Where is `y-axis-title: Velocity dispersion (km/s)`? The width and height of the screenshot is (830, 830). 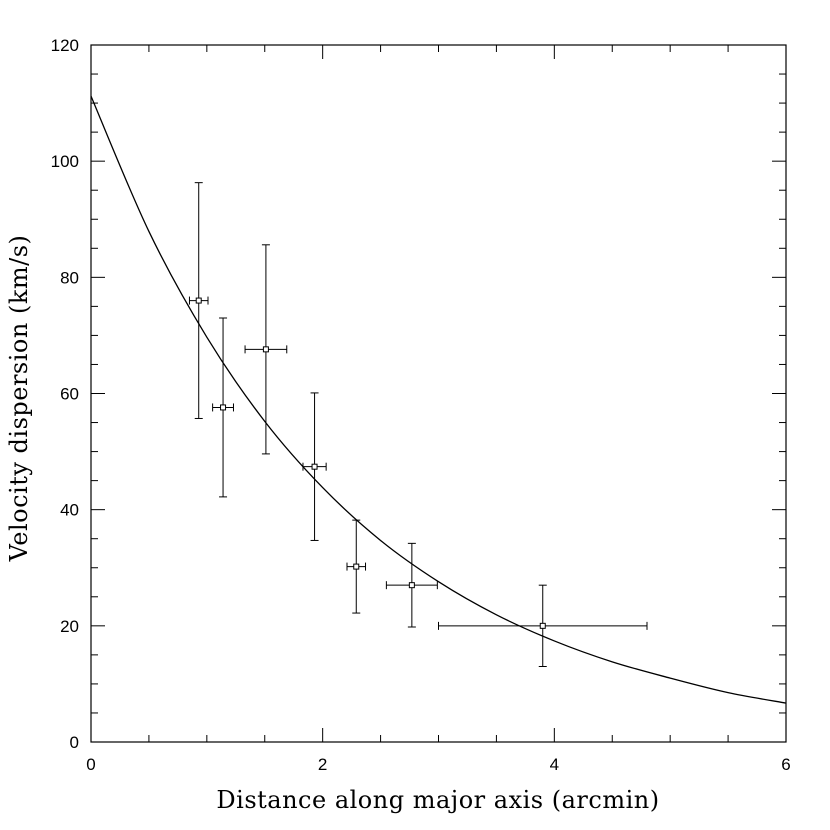
y-axis-title: Velocity dispersion (km/s) is located at coordinates (19, 399).